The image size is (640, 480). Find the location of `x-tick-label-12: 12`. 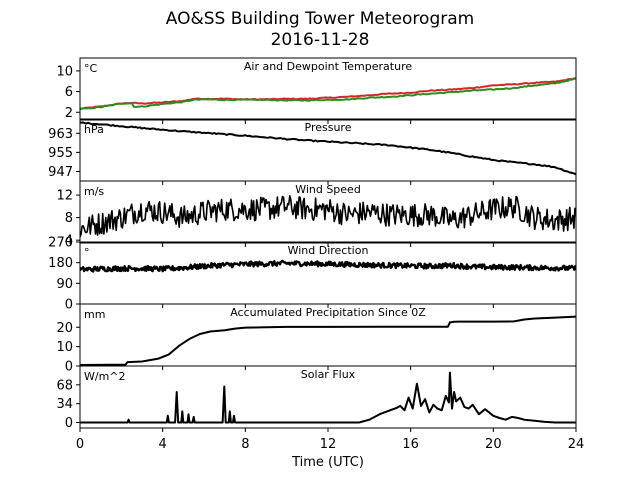

x-tick-label-12: 12 is located at coordinates (328, 444).